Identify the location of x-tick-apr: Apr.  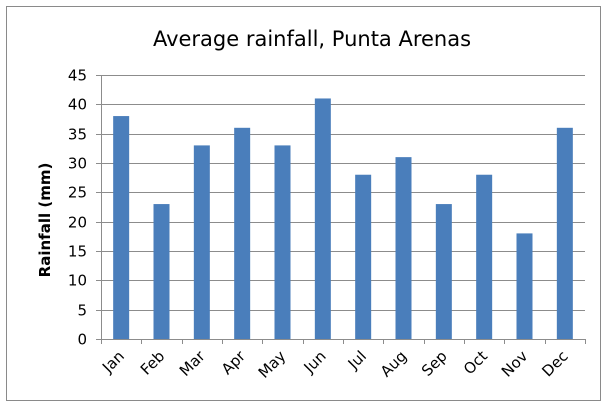
(234, 363).